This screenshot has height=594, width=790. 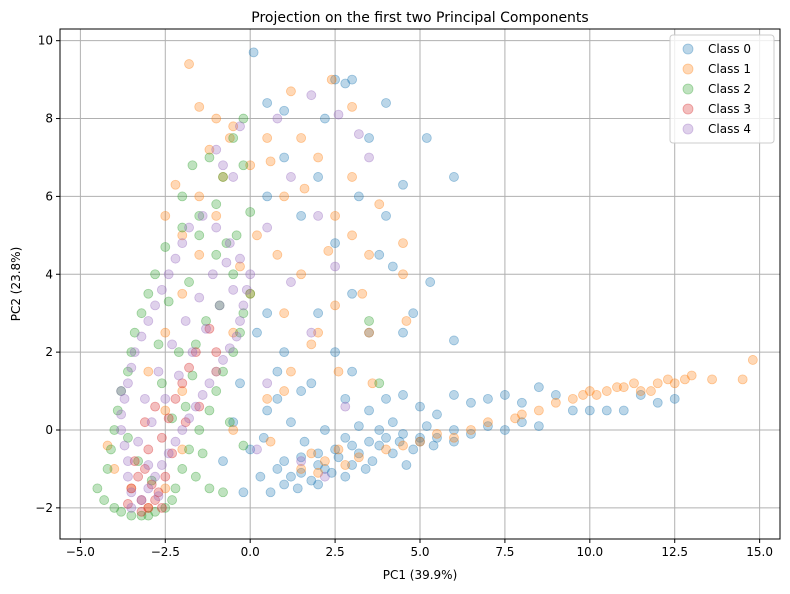 What do you see at coordinates (49, 352) in the screenshot?
I see `y-tick-label: 2` at bounding box center [49, 352].